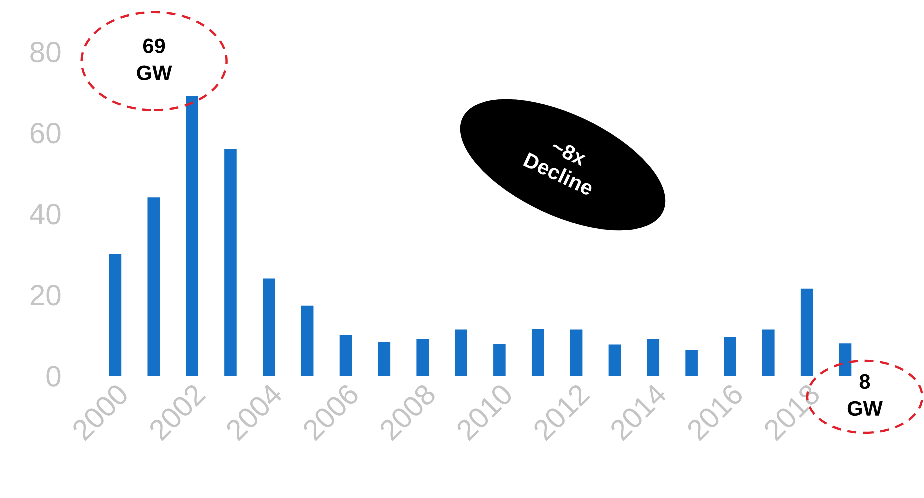 The width and height of the screenshot is (924, 498). I want to click on y-tick-label: 60, so click(45, 133).